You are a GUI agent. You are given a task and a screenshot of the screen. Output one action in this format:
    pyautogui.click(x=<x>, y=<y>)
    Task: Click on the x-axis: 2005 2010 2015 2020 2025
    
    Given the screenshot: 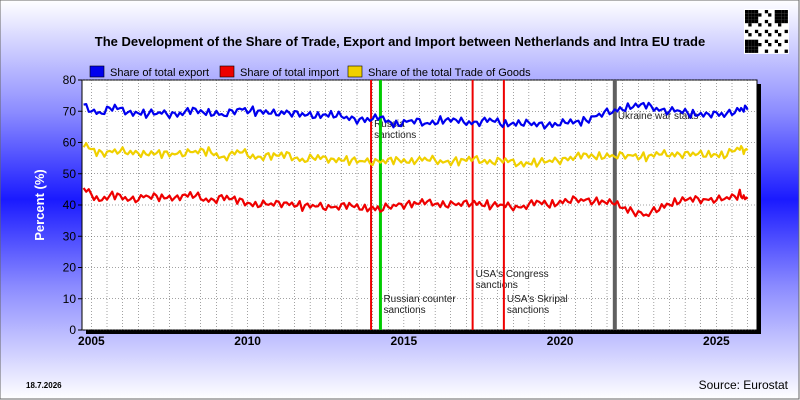 What is the action you would take?
    pyautogui.click(x=413, y=339)
    